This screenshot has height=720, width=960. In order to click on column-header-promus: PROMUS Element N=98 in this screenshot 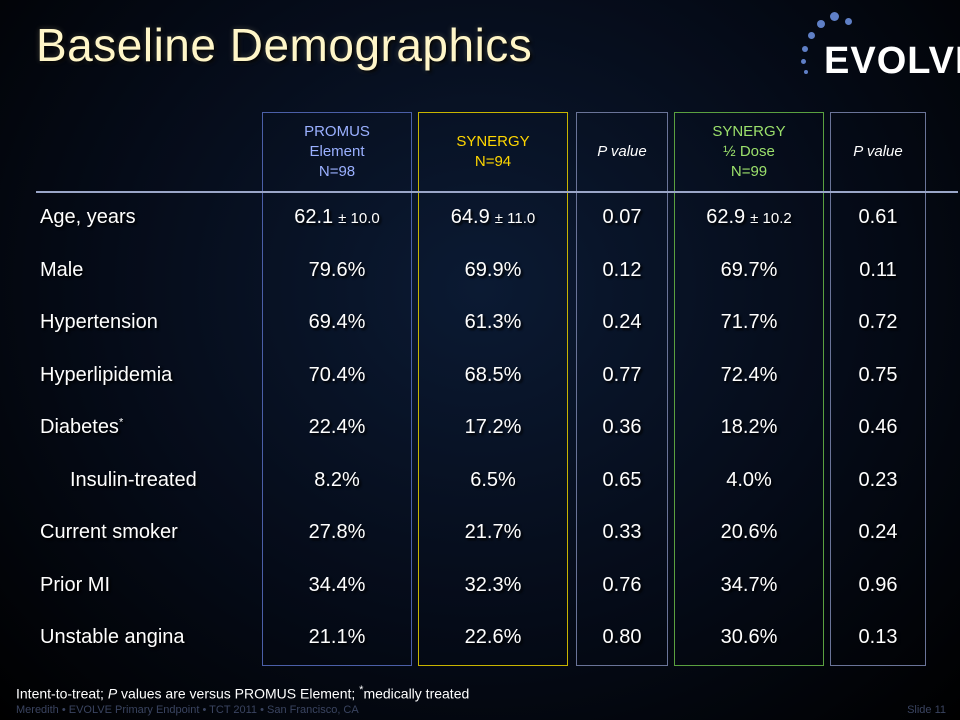, I will do `click(337, 152)`.